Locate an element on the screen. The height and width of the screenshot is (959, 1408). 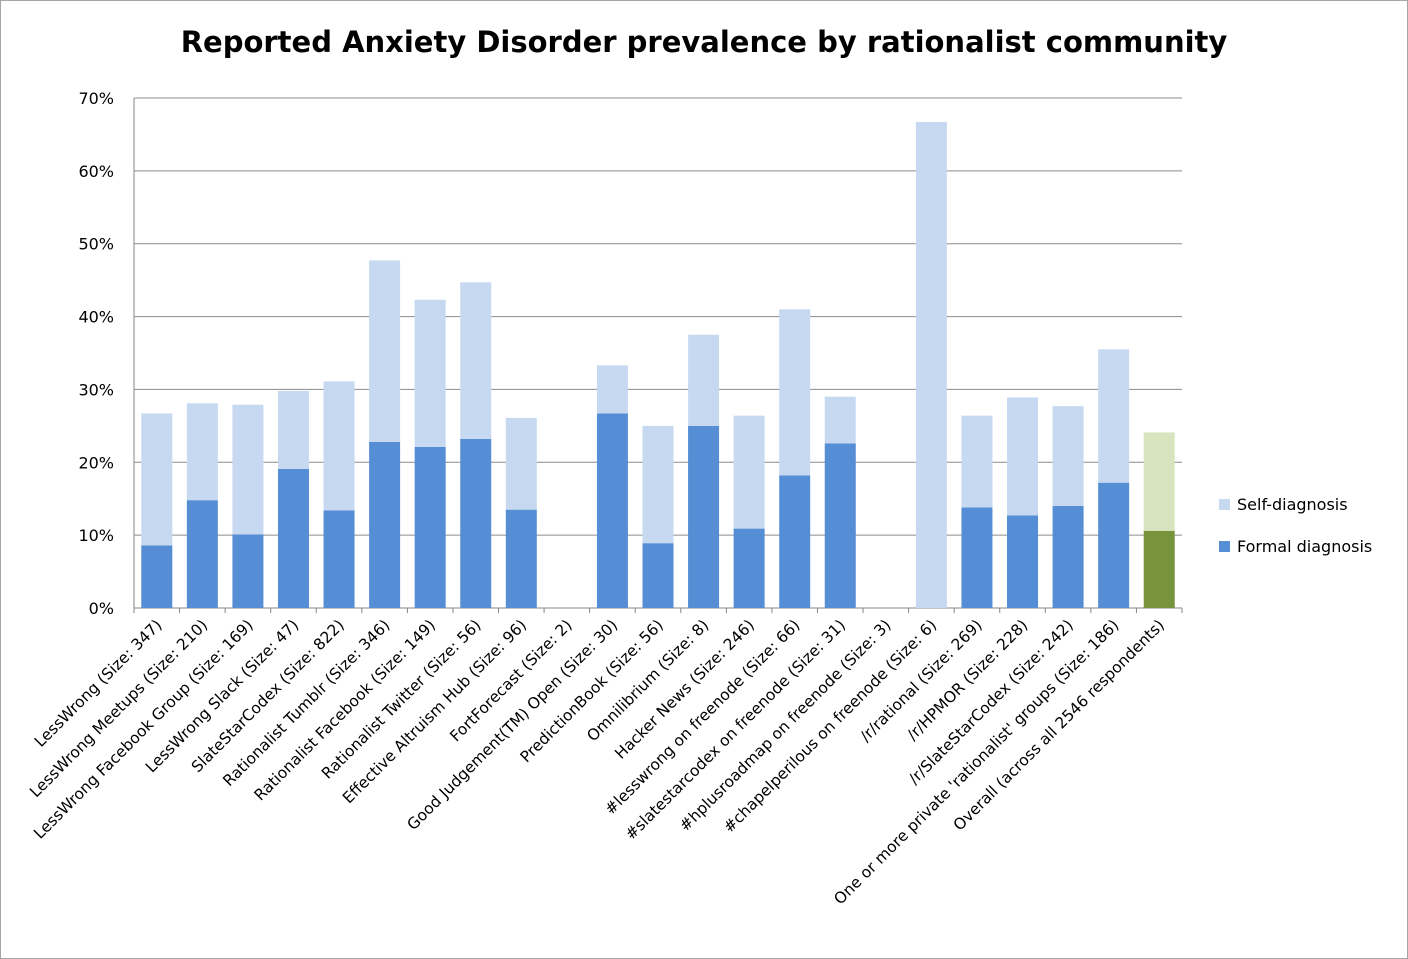
legend: Self-diagnosis Formal diagnosis is located at coordinates (1295, 525).